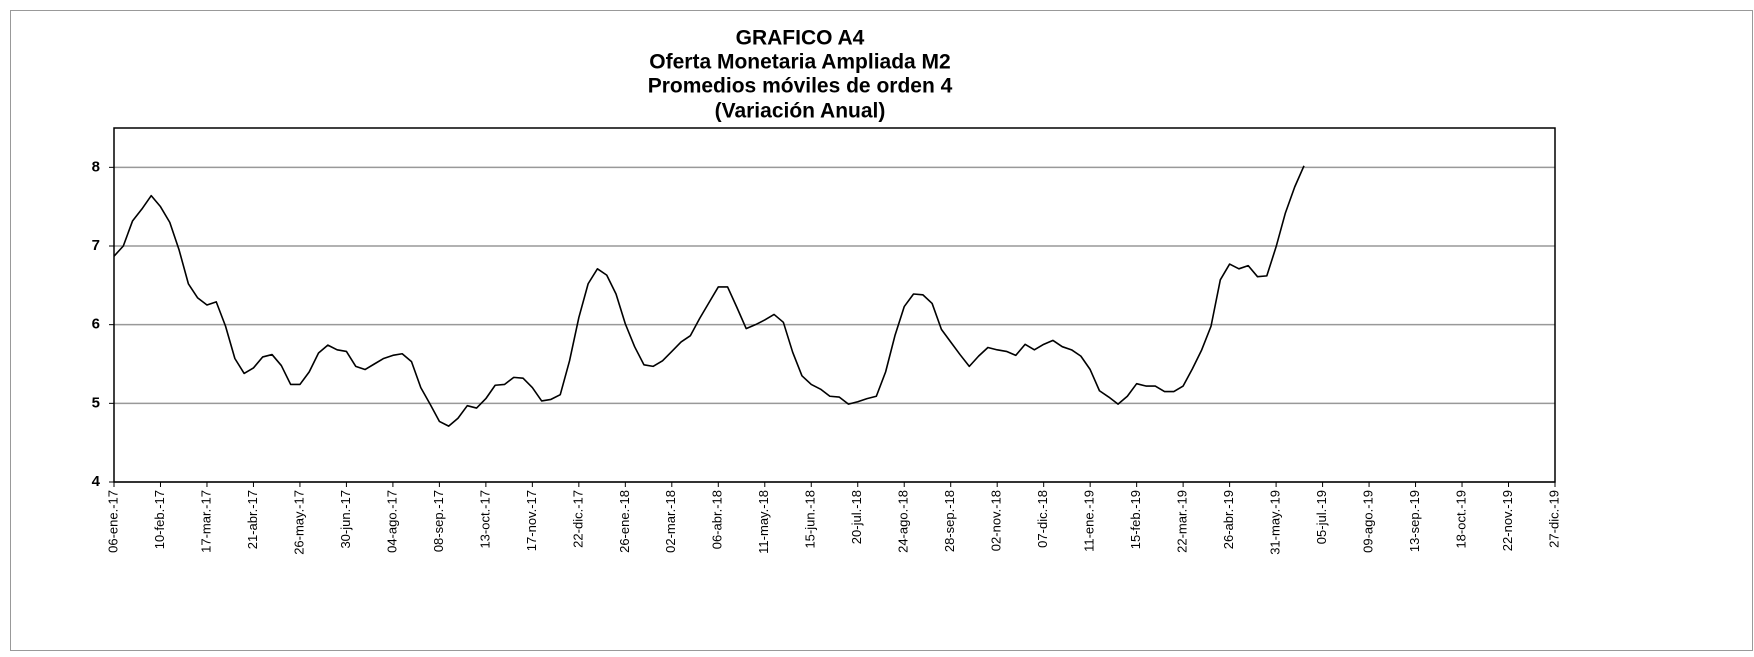 This screenshot has height=657, width=1754. What do you see at coordinates (799, 62) in the screenshot?
I see `chart-subtitle: Oferta Monetaria Ampliada M2` at bounding box center [799, 62].